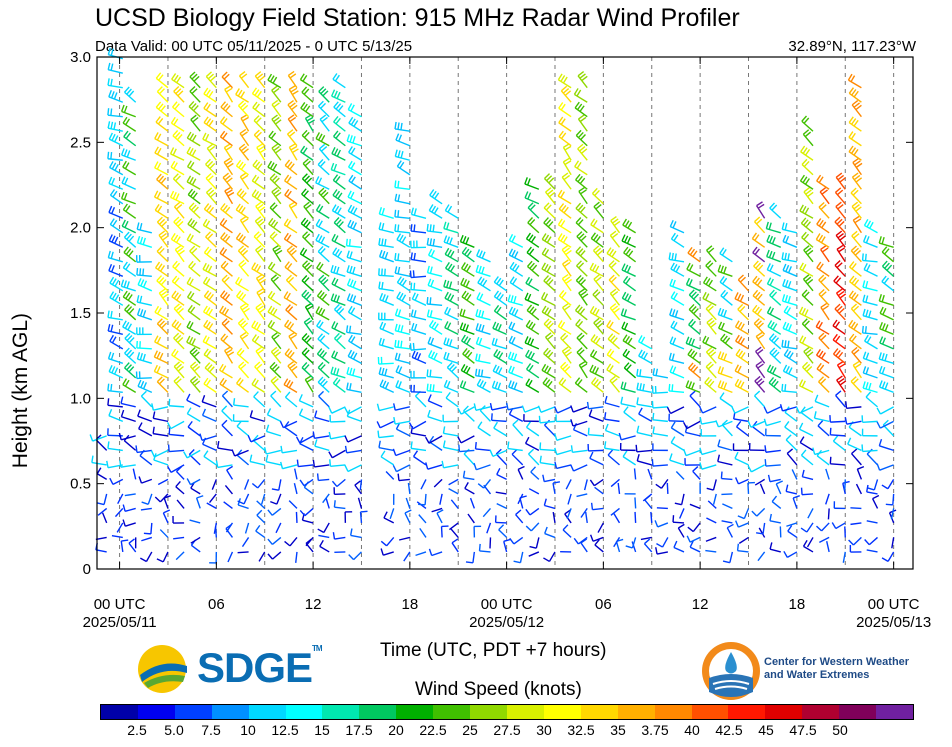  What do you see at coordinates (120, 622) in the screenshot?
I see `x-tick-sublabel: 2025/05/11` at bounding box center [120, 622].